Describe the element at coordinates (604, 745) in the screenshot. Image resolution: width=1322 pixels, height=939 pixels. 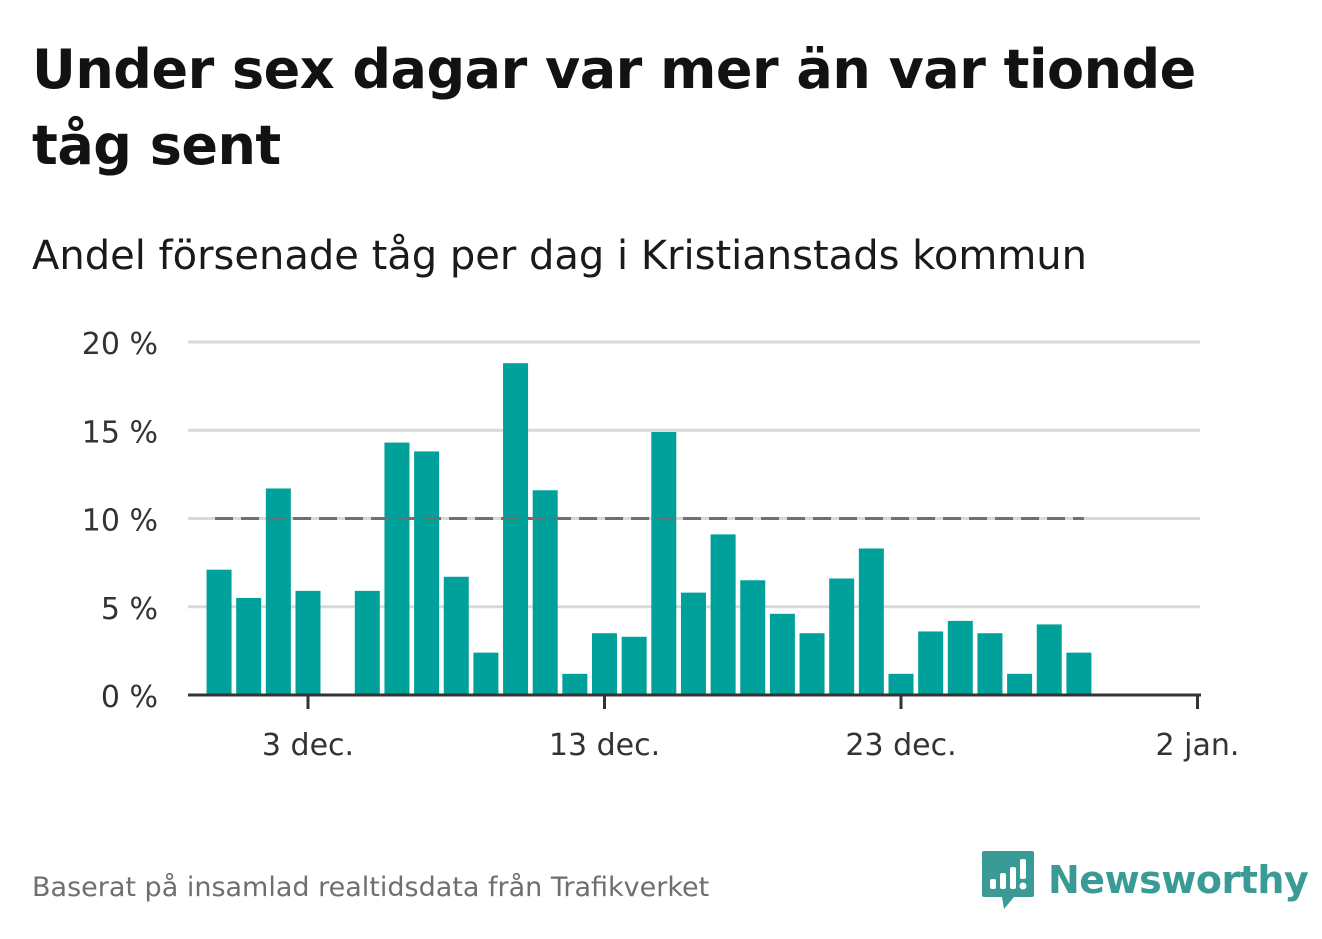
I see `x-tick-label: 13 dec.` at that location.